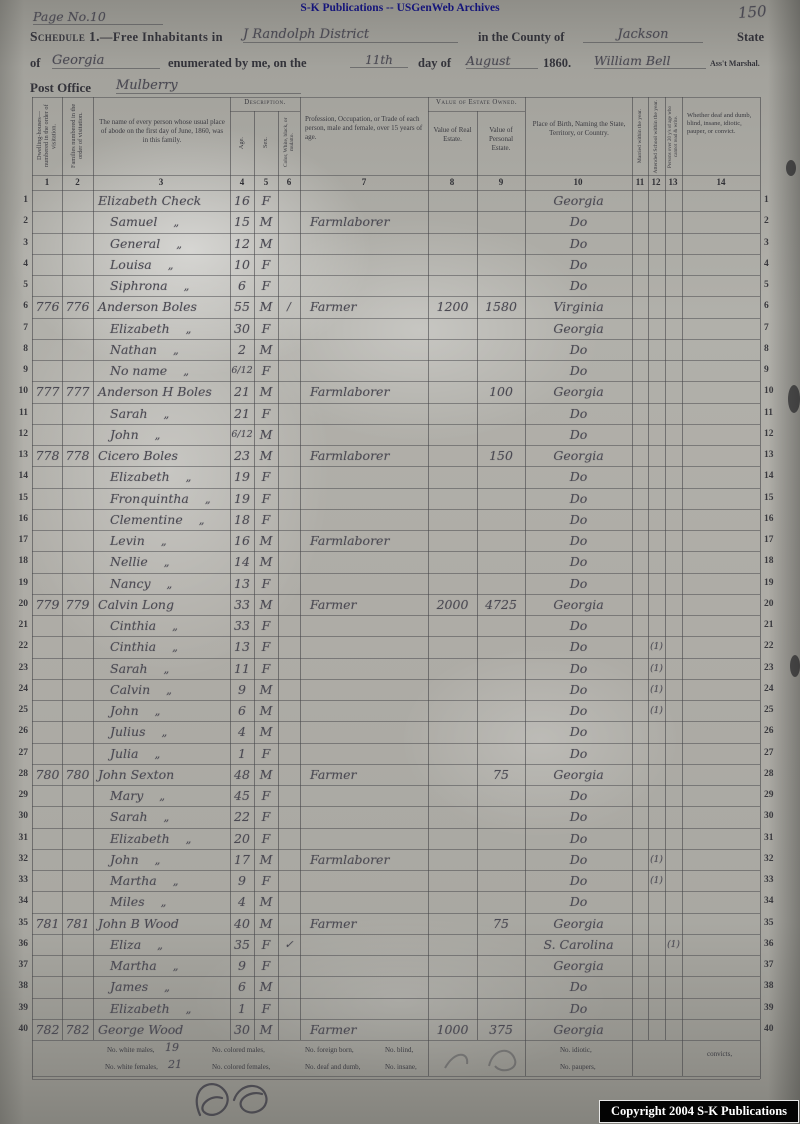 The height and width of the screenshot is (1124, 800). What do you see at coordinates (769, 752) in the screenshot?
I see `line-number: 27` at bounding box center [769, 752].